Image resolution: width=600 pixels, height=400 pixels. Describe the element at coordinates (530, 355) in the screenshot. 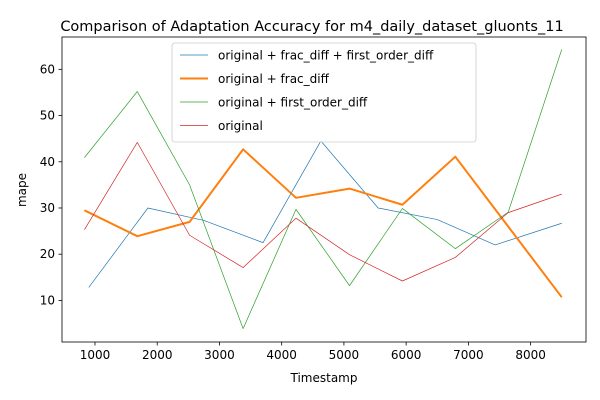

I see `x-tick-label: 8000` at that location.